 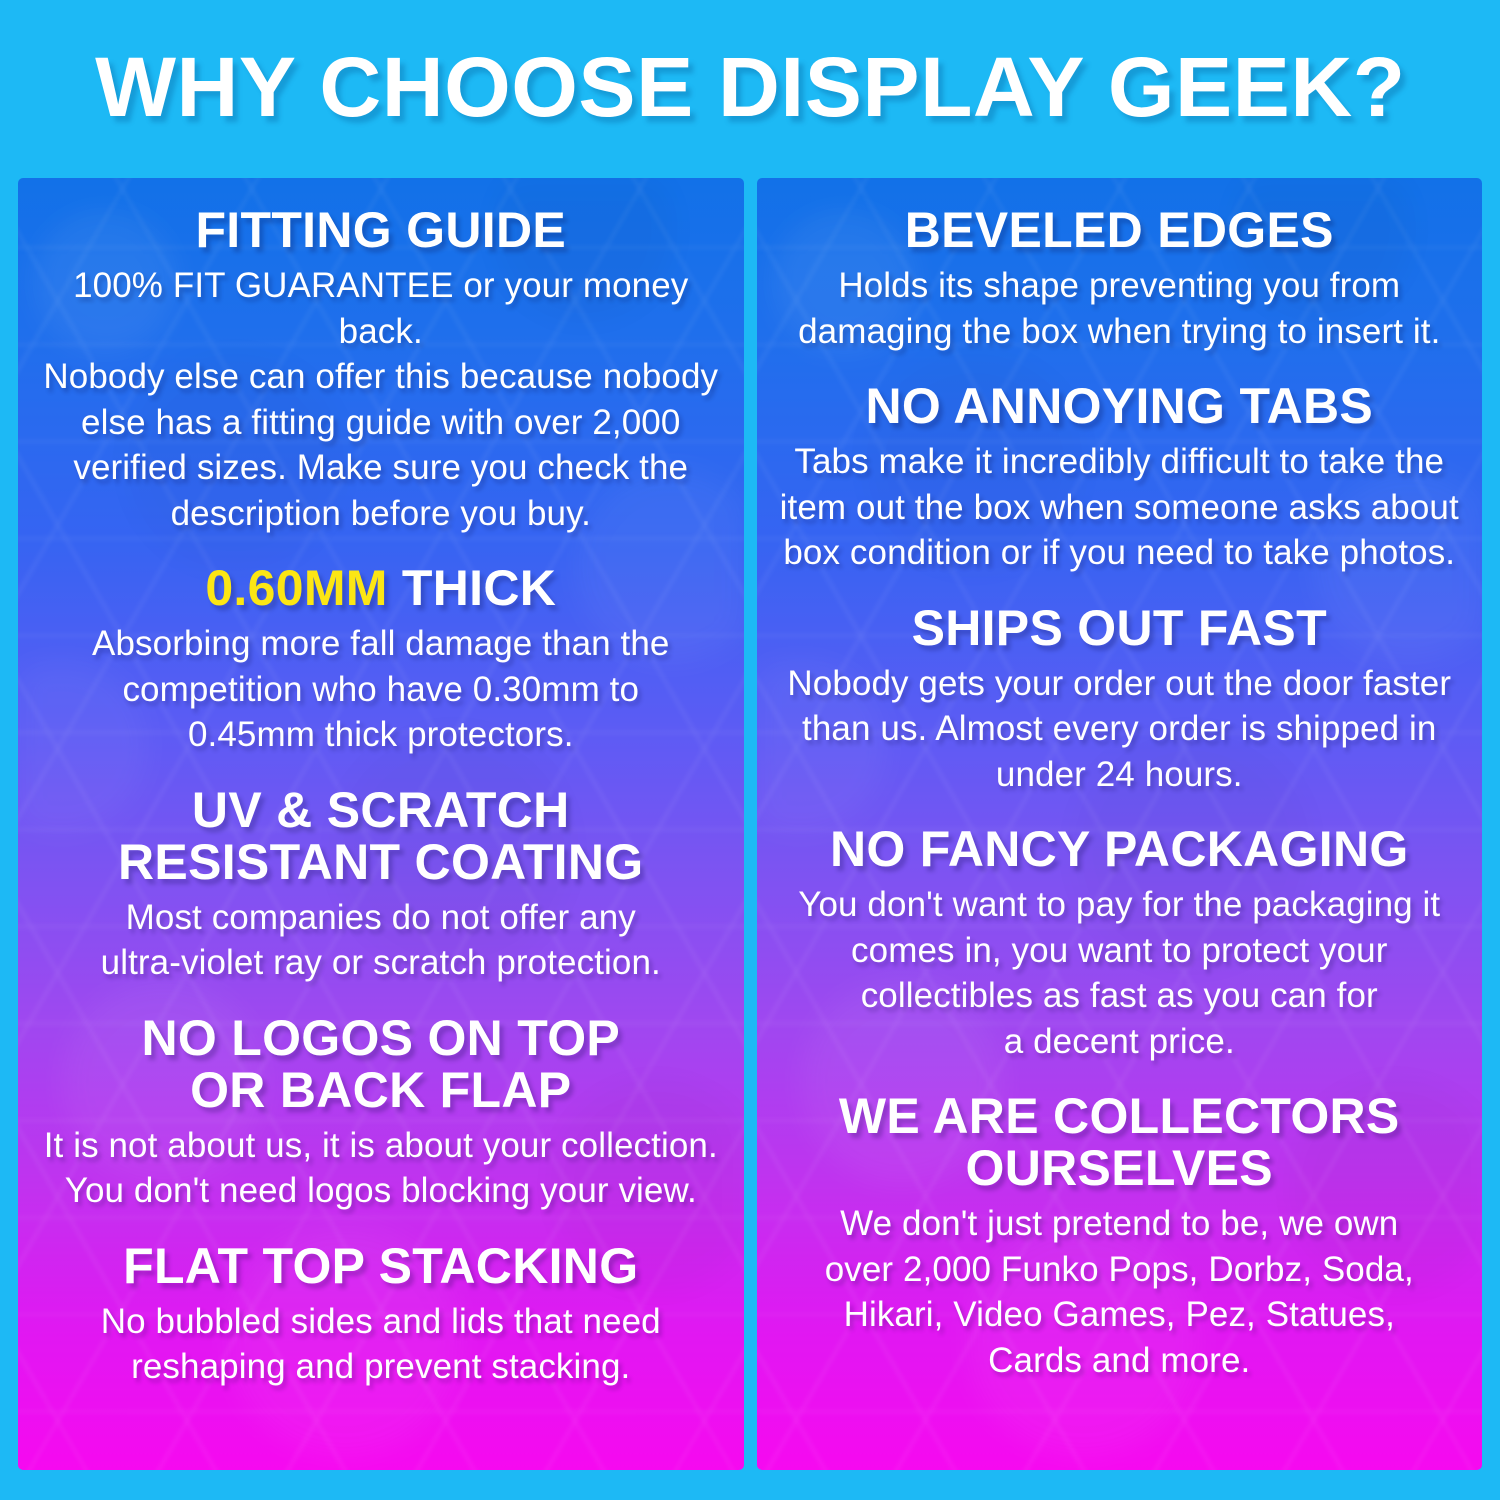 What do you see at coordinates (1119, 406) in the screenshot?
I see `feature-title: NO ANNOYING TABS` at bounding box center [1119, 406].